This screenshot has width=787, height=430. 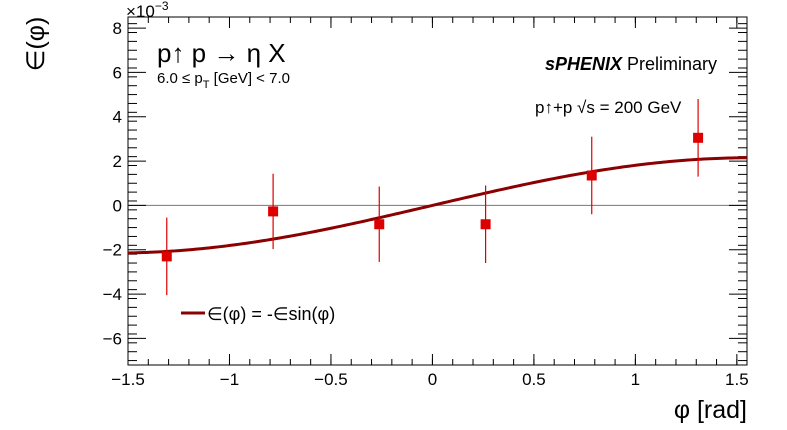 I want to click on x-axis-title: φ [rad], so click(x=710, y=410).